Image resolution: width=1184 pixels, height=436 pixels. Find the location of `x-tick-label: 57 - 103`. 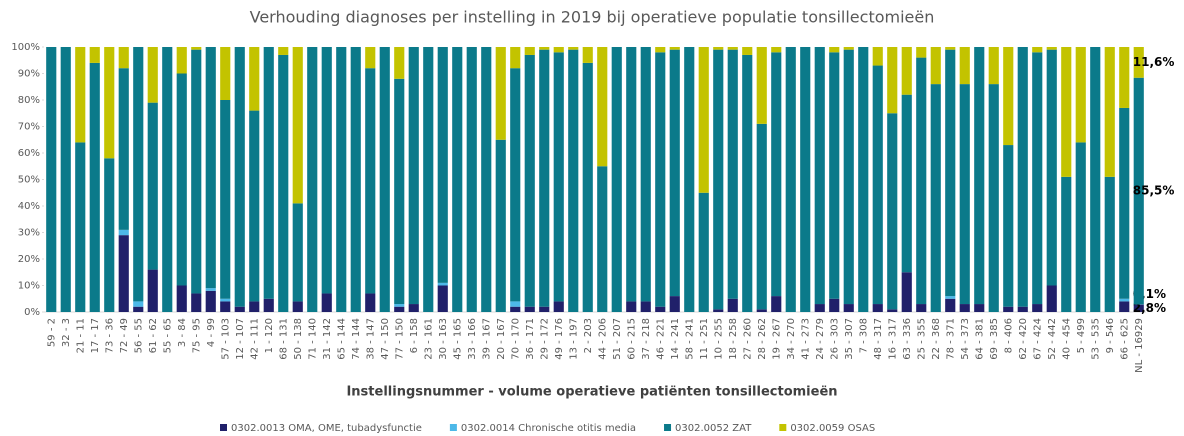

x-tick-label: 57 - 103 is located at coordinates (225, 339).